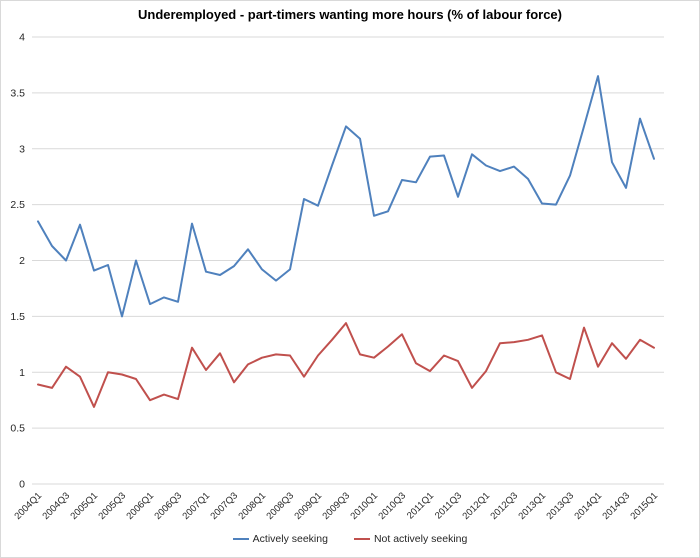 This screenshot has height=558, width=700. Describe the element at coordinates (476, 506) in the screenshot. I see `x-axis-tick-label: 2012Q1` at that location.